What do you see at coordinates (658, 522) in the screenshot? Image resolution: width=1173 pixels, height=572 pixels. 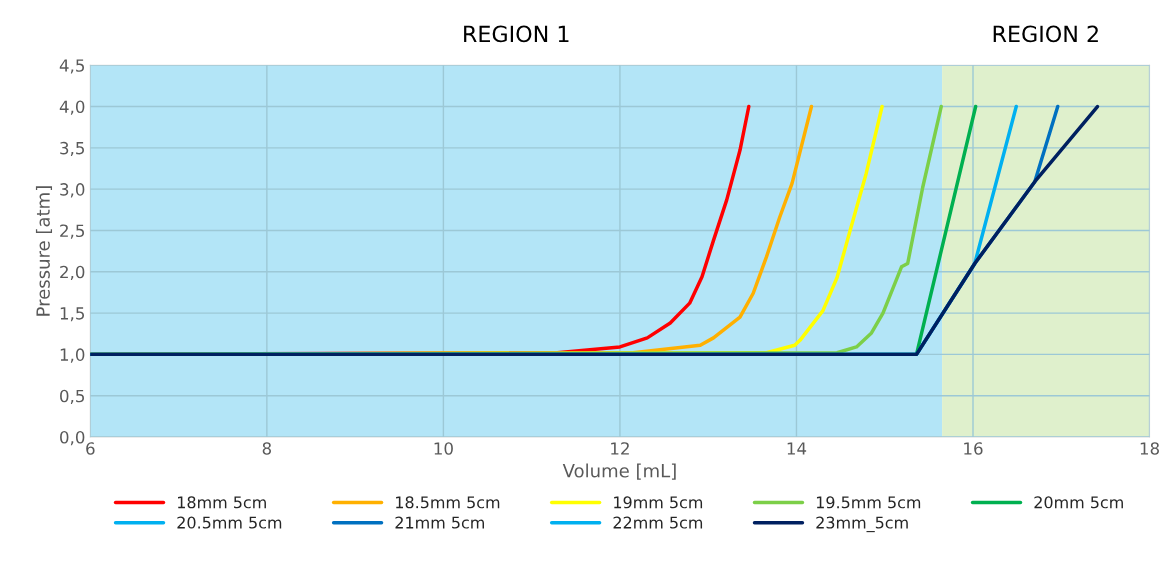 I see `legend-label: 22mm 5cm` at bounding box center [658, 522].